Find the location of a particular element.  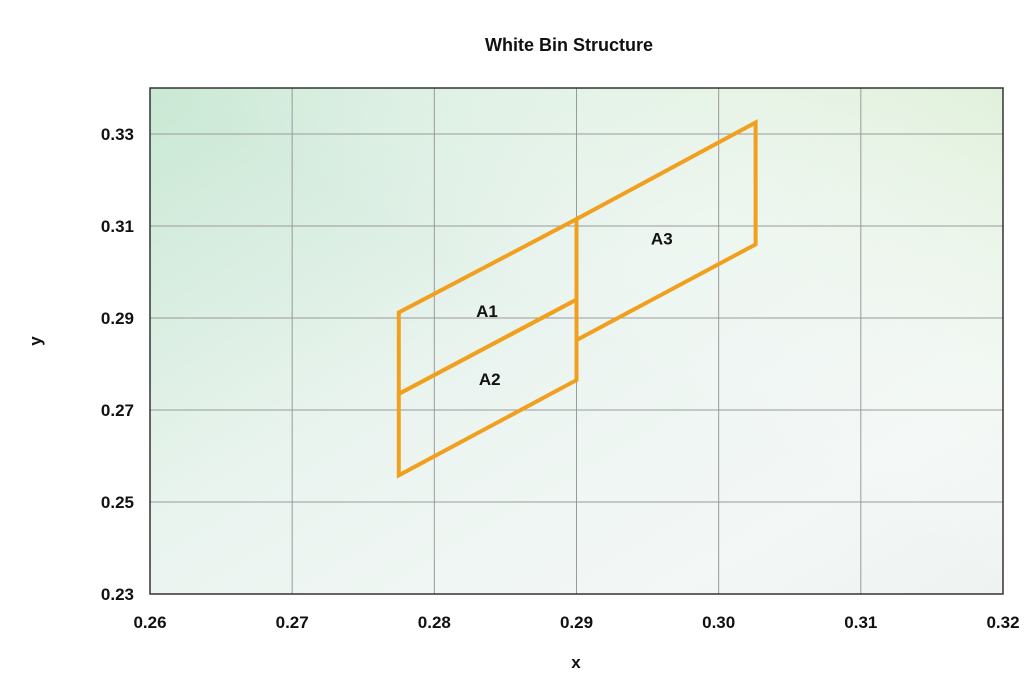

y-tick-label: 0.27 is located at coordinates (117, 410).